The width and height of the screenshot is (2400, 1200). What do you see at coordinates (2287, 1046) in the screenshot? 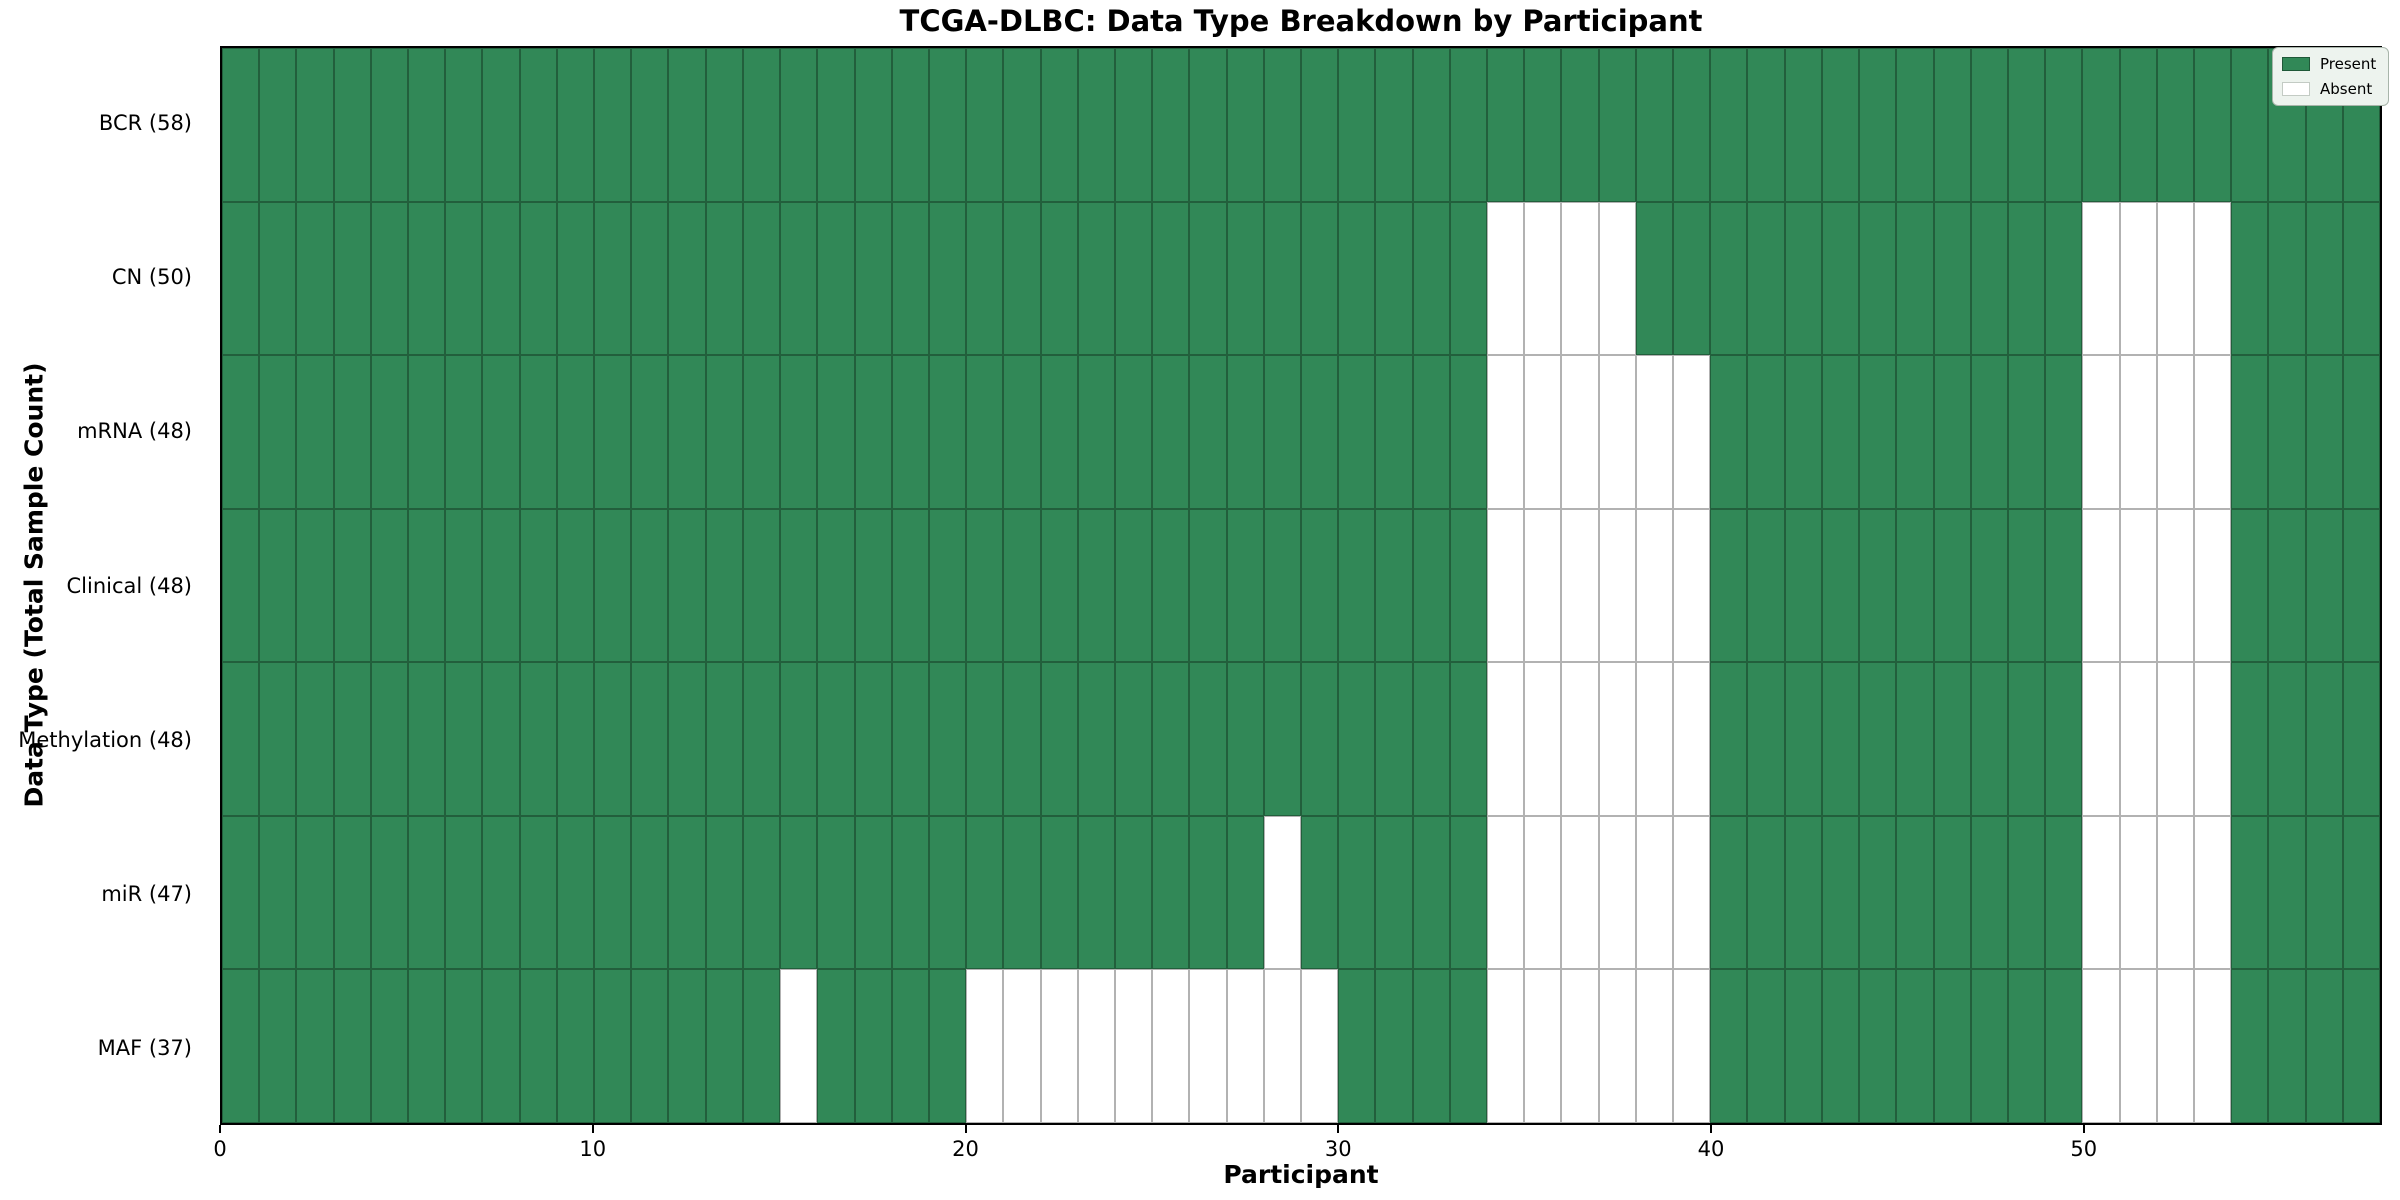
I see `cell-MAF-p55` at bounding box center [2287, 1046].